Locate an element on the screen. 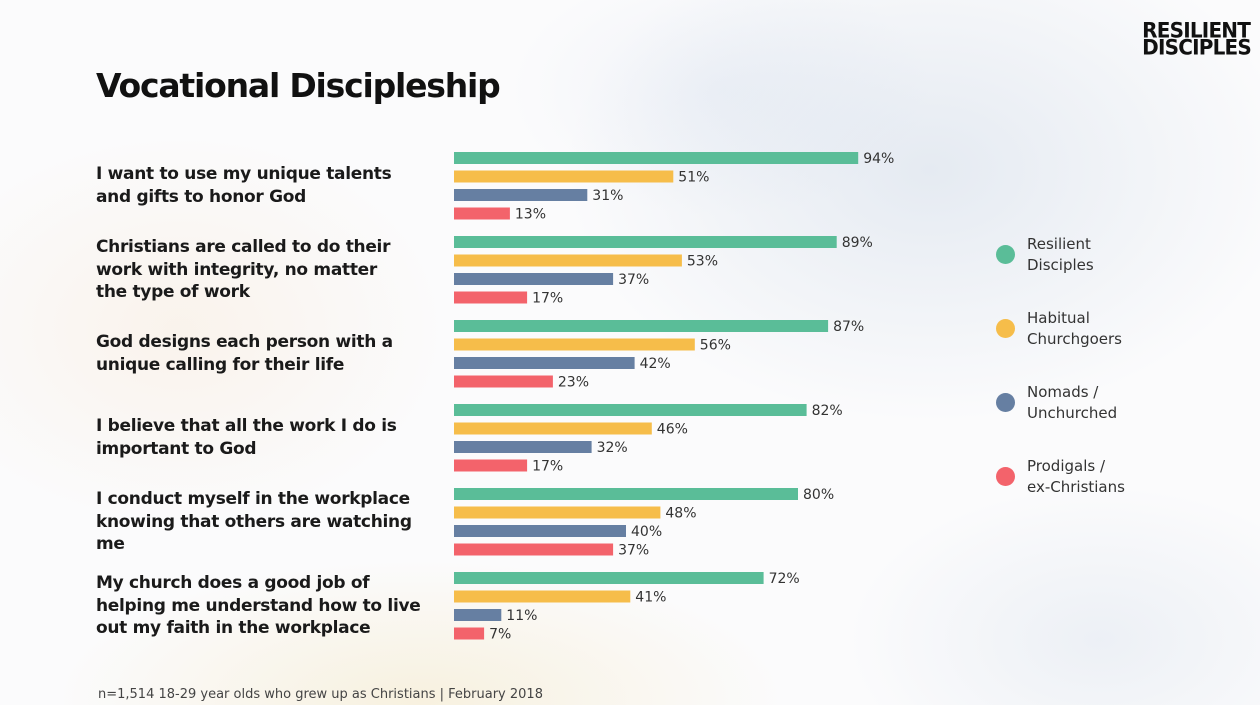  data-label: 23% is located at coordinates (573, 383).